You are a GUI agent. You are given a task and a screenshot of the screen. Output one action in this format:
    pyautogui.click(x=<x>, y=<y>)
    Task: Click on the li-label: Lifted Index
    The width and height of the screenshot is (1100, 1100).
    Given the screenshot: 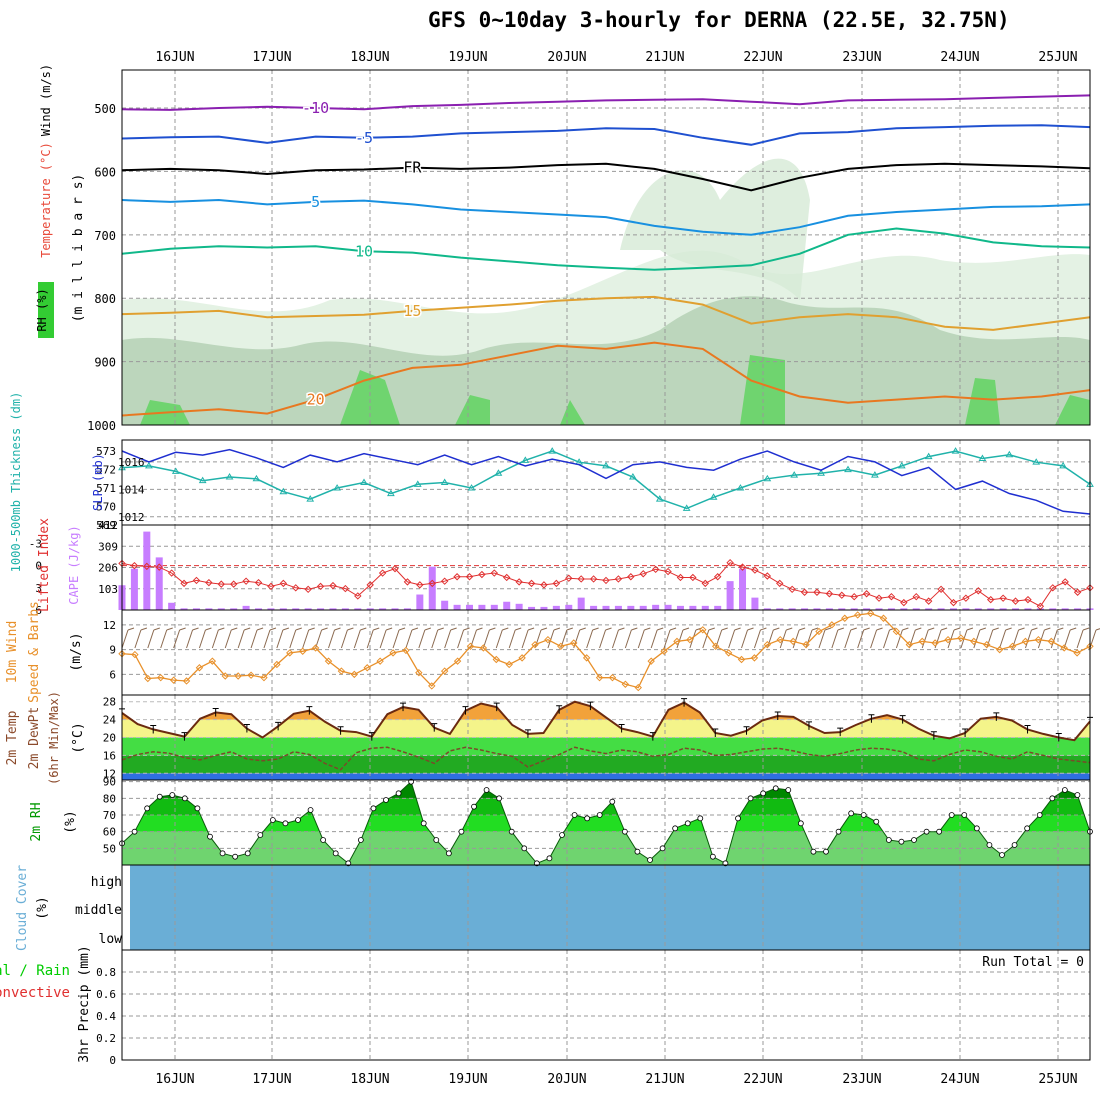 What is the action you would take?
    pyautogui.click(x=44, y=565)
    